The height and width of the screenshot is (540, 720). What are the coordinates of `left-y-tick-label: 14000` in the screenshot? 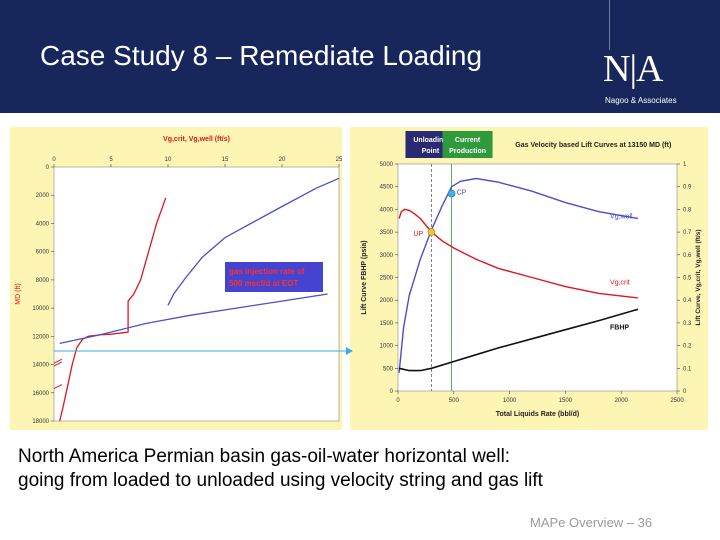 It's located at (40, 366).